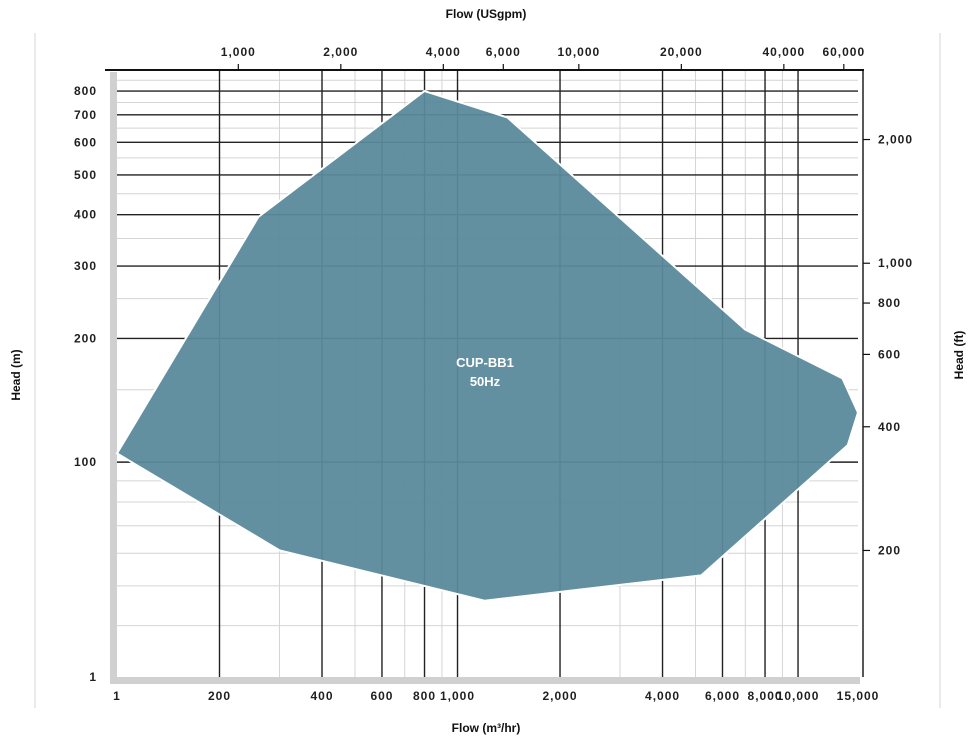 The image size is (973, 742). I want to click on y-tick-label: 200, so click(85, 338).